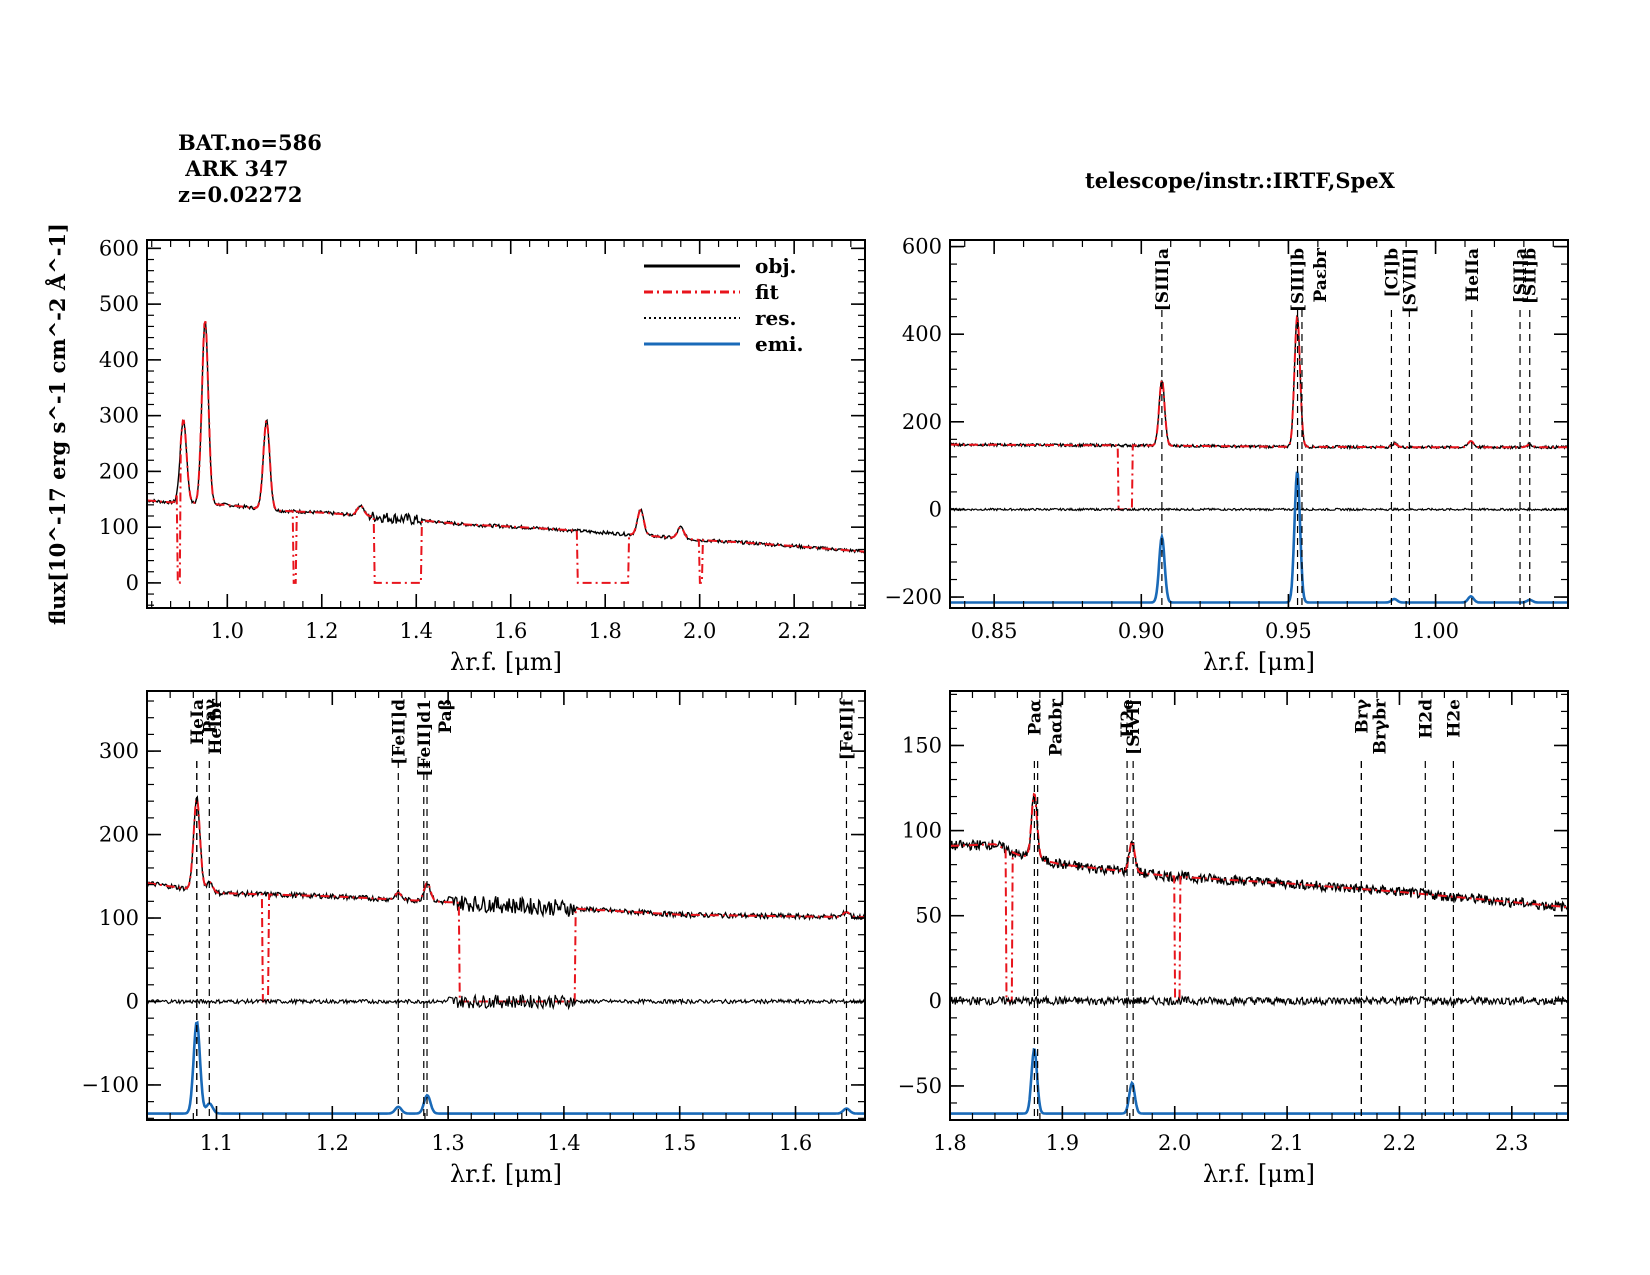 The height and width of the screenshot is (1275, 1650). I want to click on x-tick-label: 2.3, so click(1511, 1143).